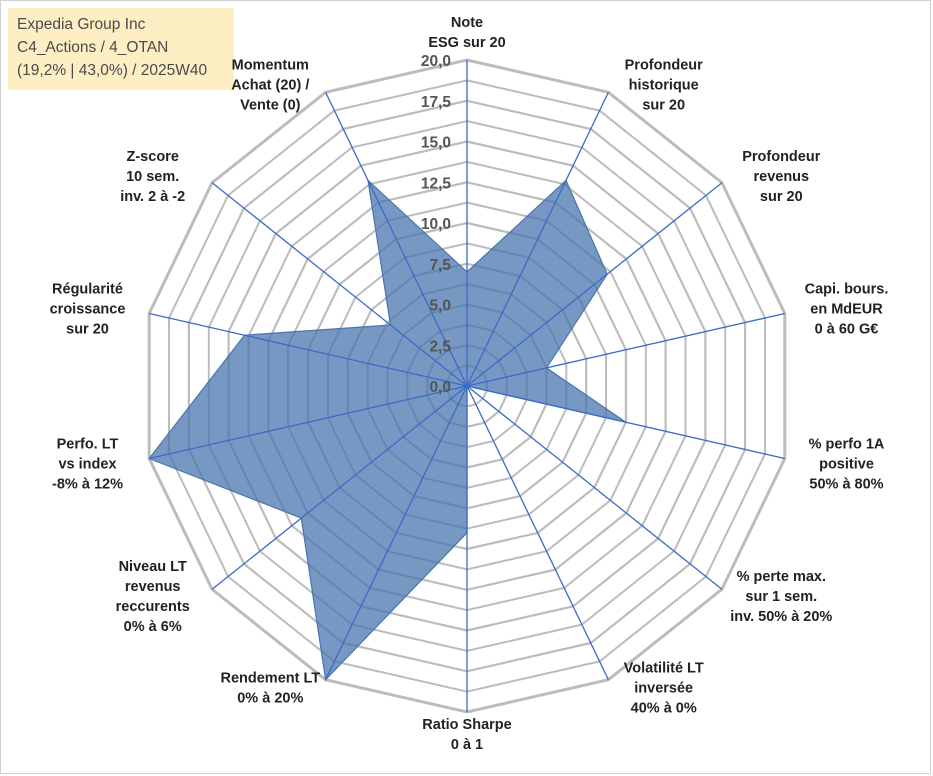  Describe the element at coordinates (112, 70) in the screenshot. I see `stats-week: (19,2% | 43,0%) / 2025W40` at that location.